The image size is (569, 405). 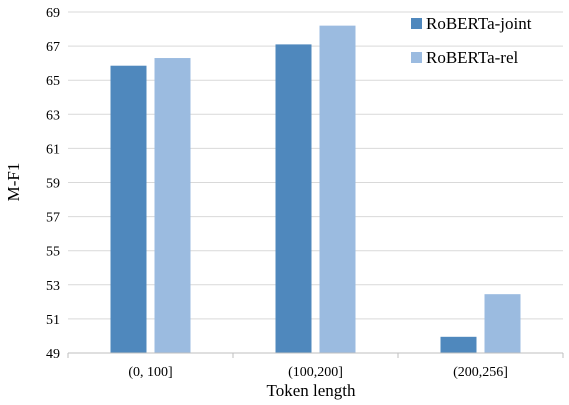 I want to click on y-tick-label: 69, so click(x=53, y=13).